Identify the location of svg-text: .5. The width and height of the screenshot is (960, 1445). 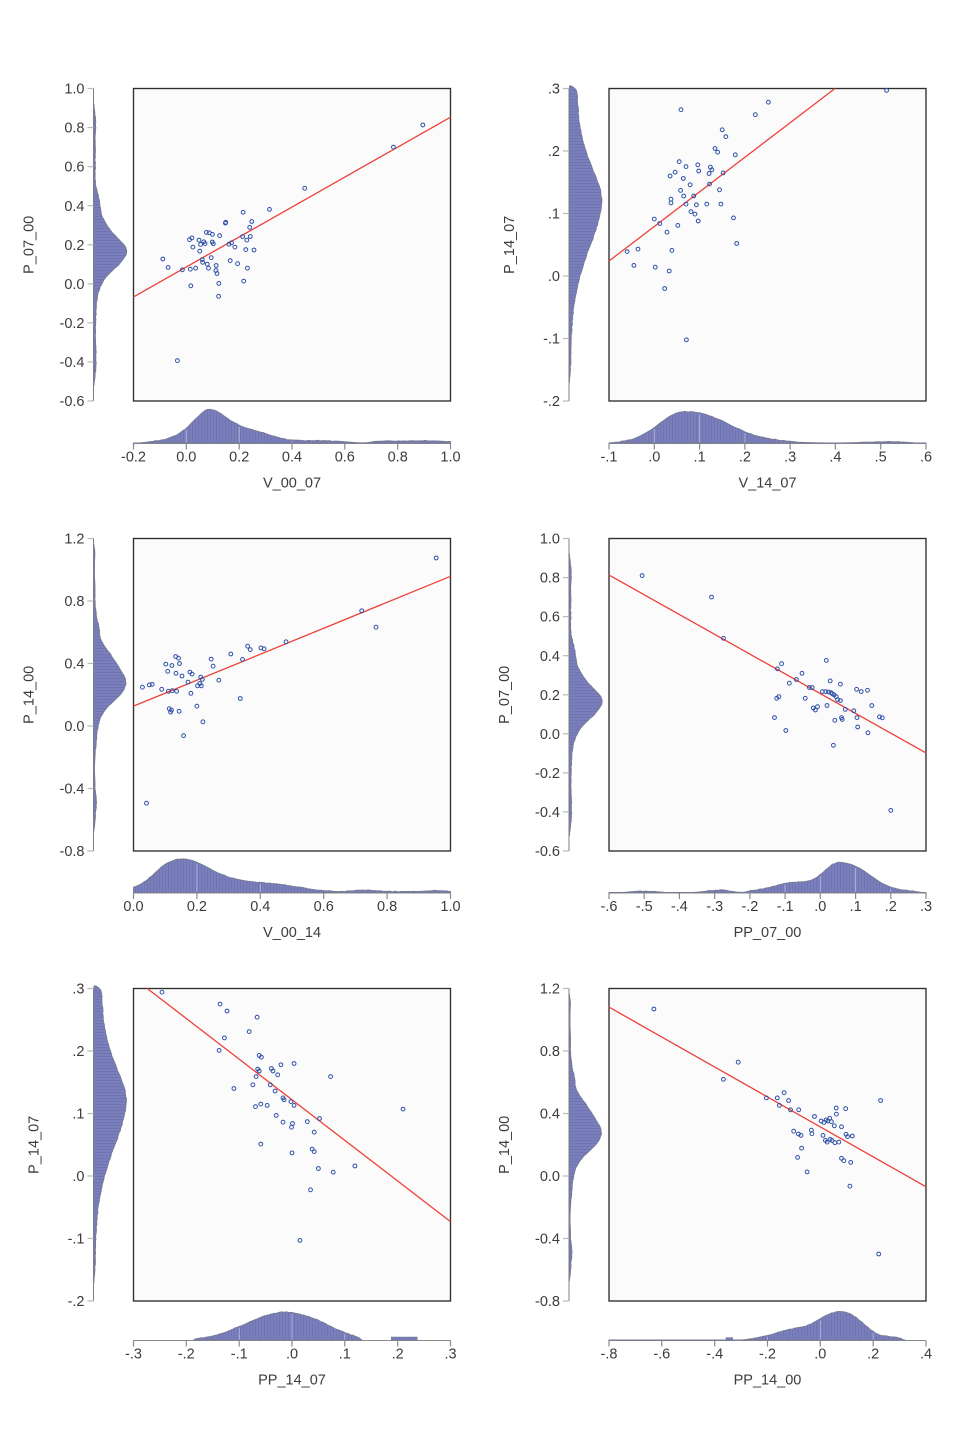
(881, 458).